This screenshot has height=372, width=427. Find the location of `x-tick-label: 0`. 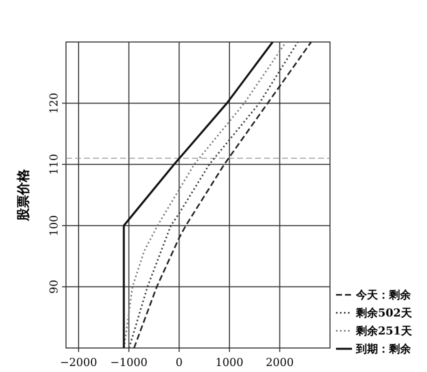

x-tick-label: 0 is located at coordinates (179, 362).